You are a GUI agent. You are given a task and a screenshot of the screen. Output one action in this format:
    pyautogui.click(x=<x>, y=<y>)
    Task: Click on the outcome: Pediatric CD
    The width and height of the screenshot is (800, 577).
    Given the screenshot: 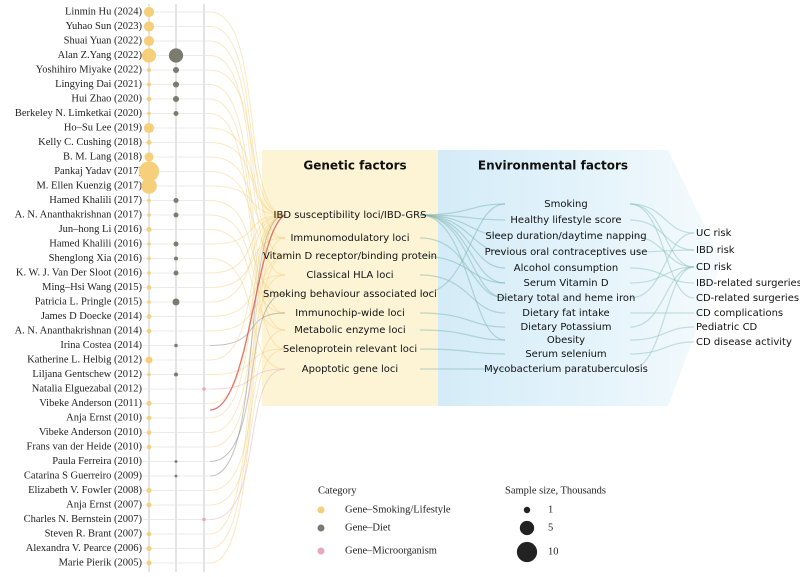 What is the action you would take?
    pyautogui.click(x=727, y=327)
    